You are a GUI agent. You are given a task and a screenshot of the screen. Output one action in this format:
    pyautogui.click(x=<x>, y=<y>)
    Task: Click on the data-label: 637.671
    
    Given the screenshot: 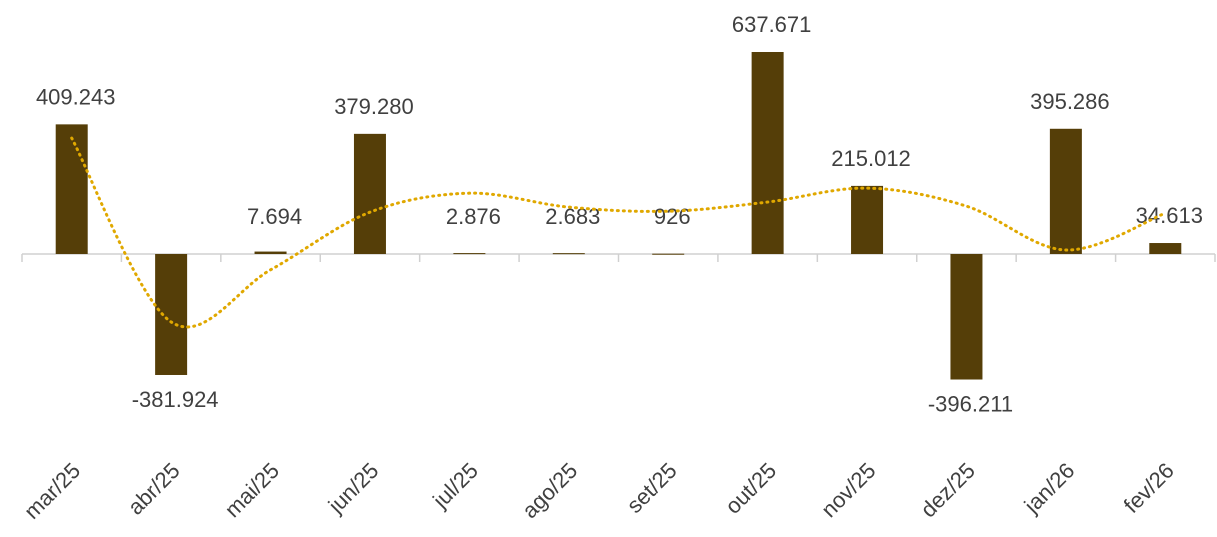 What is the action you would take?
    pyautogui.click(x=772, y=24)
    